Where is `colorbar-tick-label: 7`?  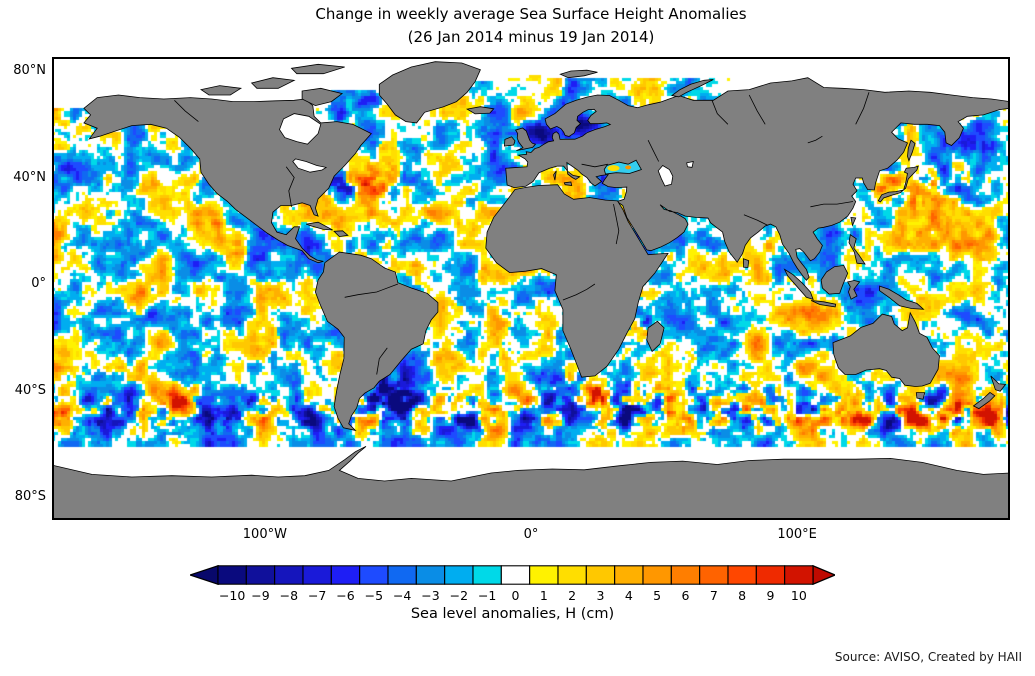
colorbar-tick-label: 7 is located at coordinates (713, 595).